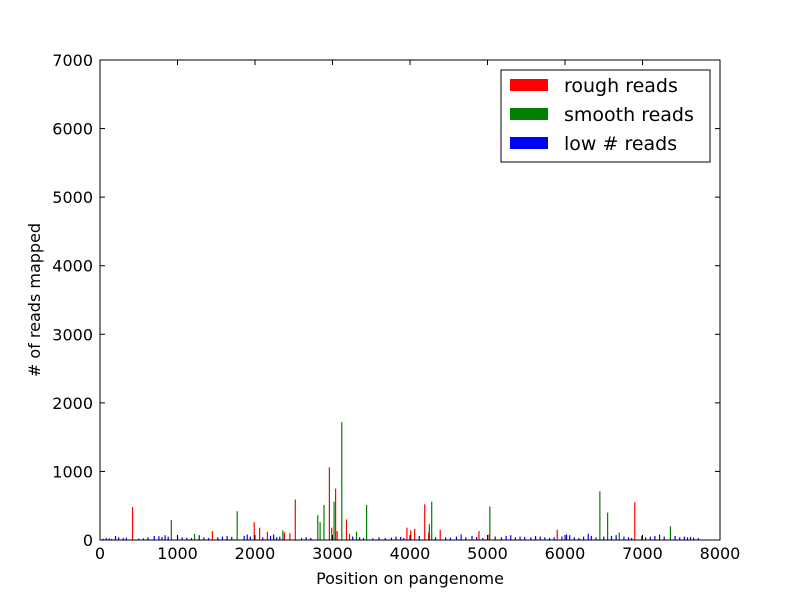  Describe the element at coordinates (720, 553) in the screenshot. I see `x-tick-label-8: 8000` at that location.